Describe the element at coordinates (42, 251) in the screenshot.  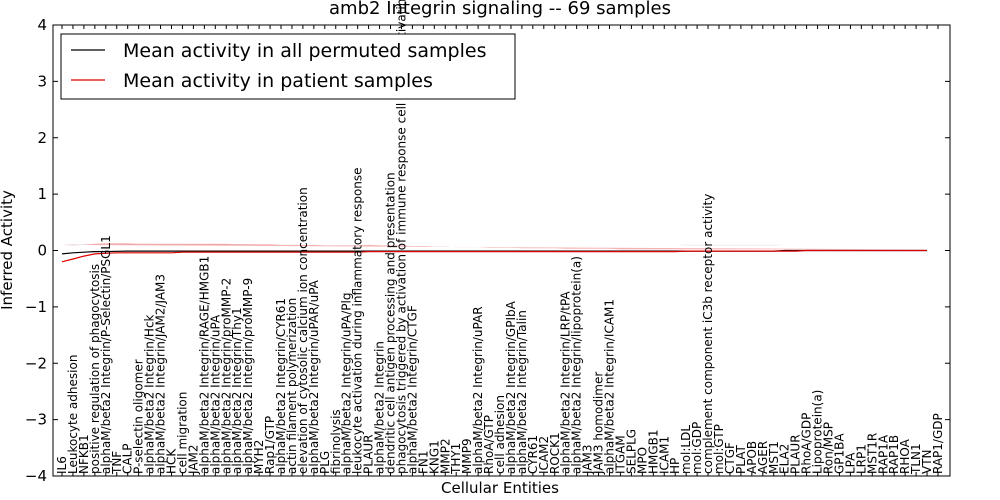
I see `y-tick-label: 0` at that location.